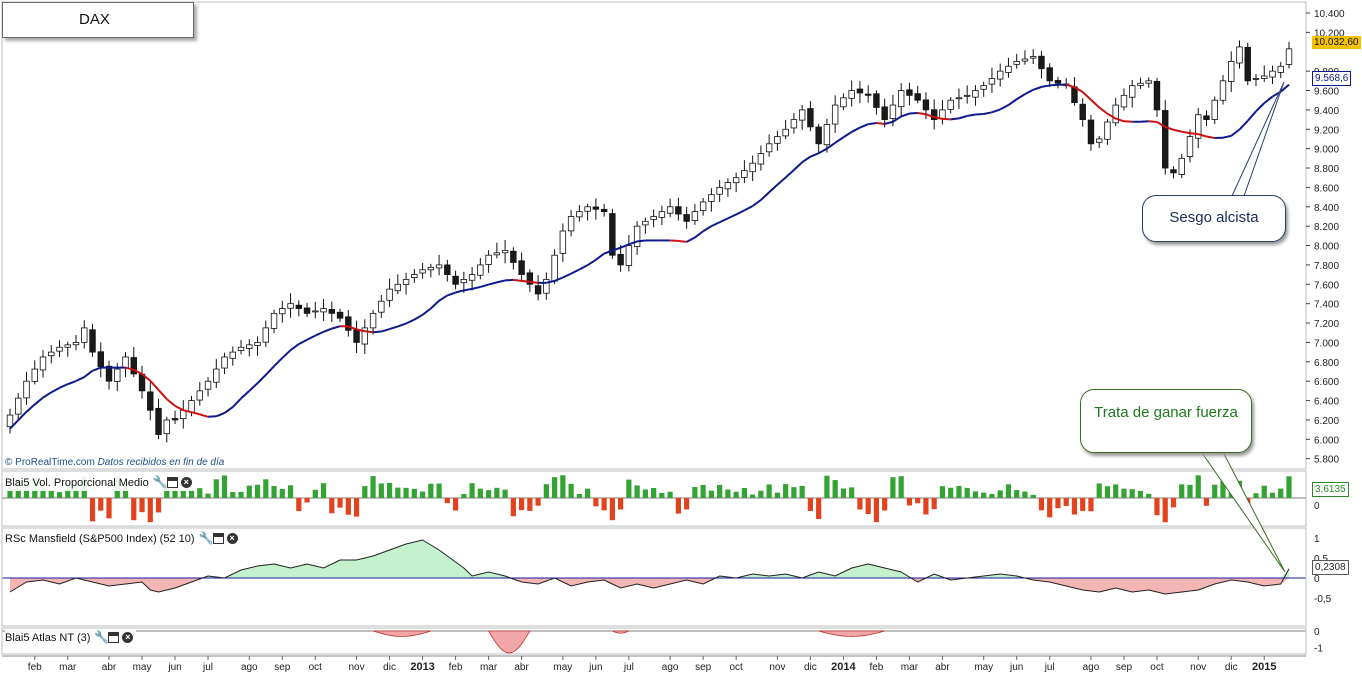 Image resolution: width=1362 pixels, height=675 pixels. Describe the element at coordinates (1258, 139) in the screenshot. I see `blue-callout-pointer` at that location.